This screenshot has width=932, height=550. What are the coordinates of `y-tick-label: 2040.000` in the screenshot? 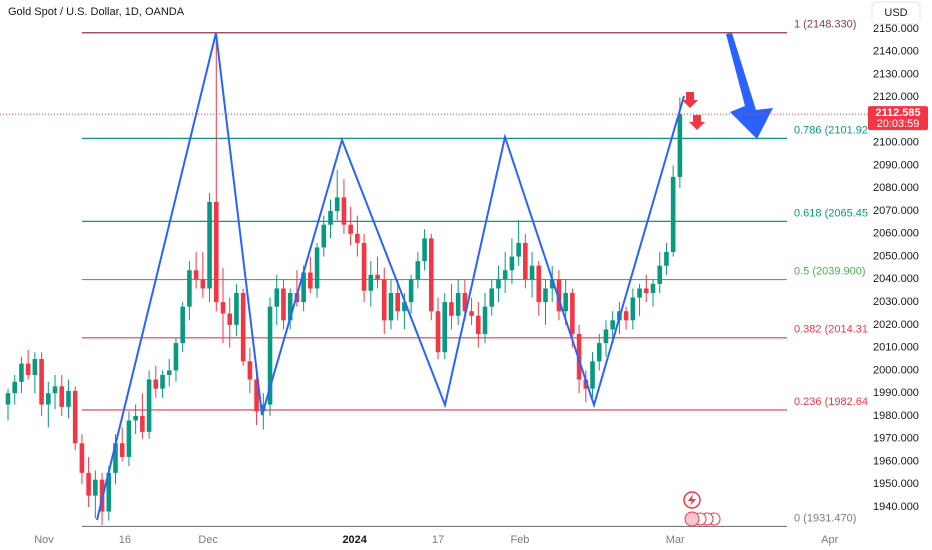 It's located at (896, 279).